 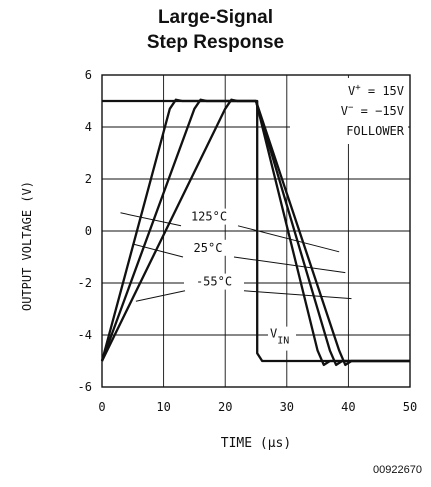 I want to click on leader-25c-right, so click(x=289, y=265).